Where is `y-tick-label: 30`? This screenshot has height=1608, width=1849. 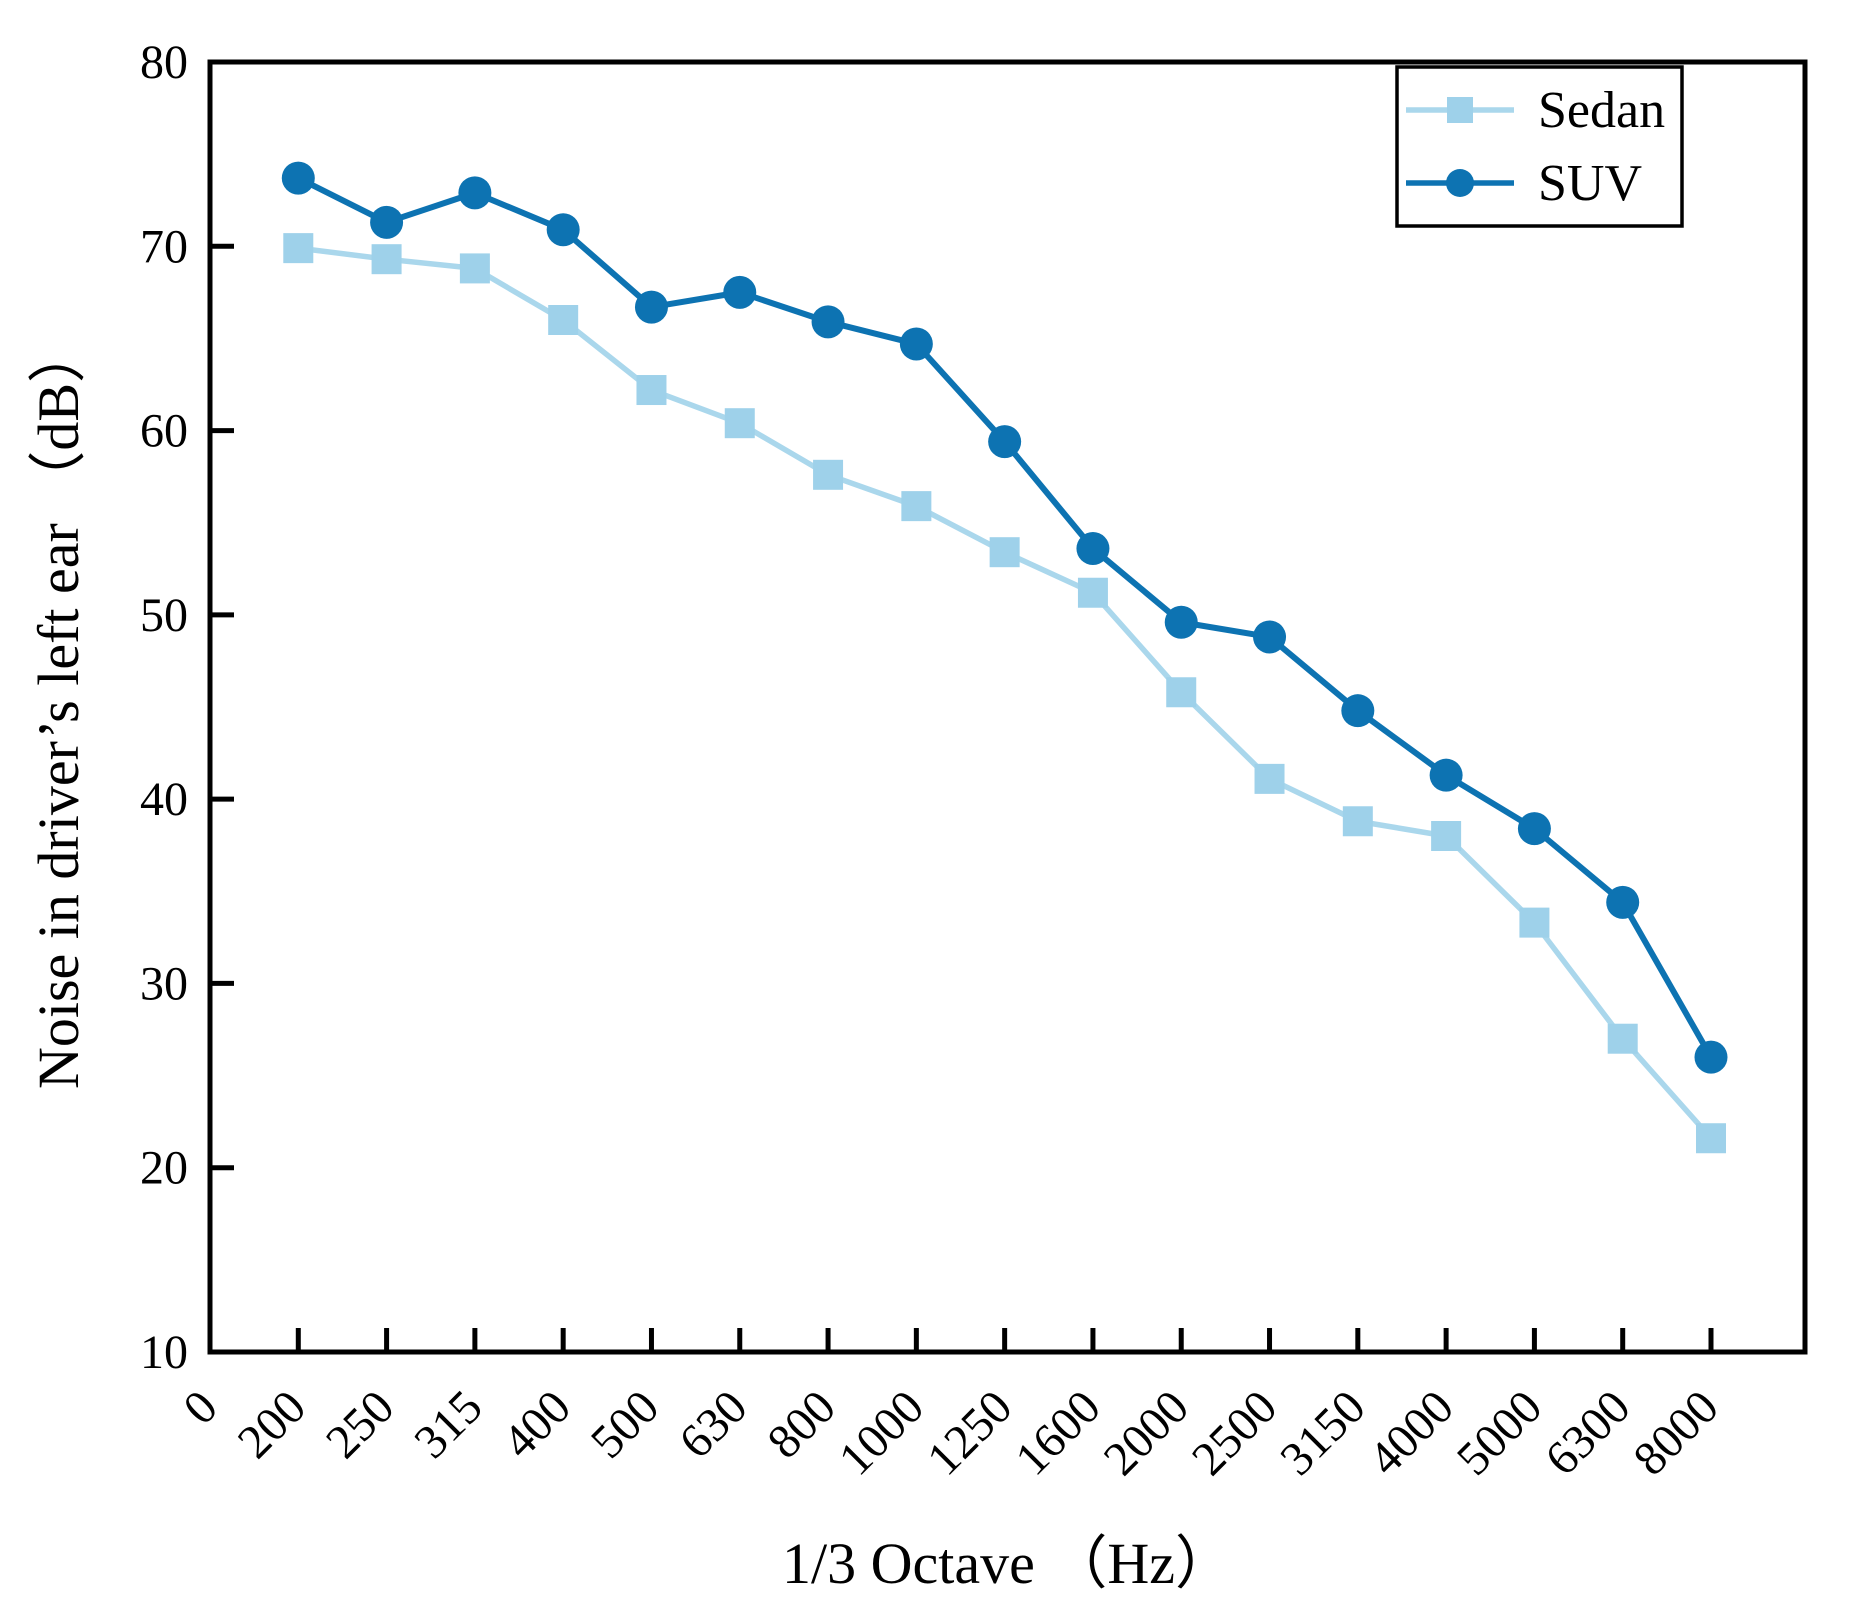
y-tick-label: 30 is located at coordinates (164, 983).